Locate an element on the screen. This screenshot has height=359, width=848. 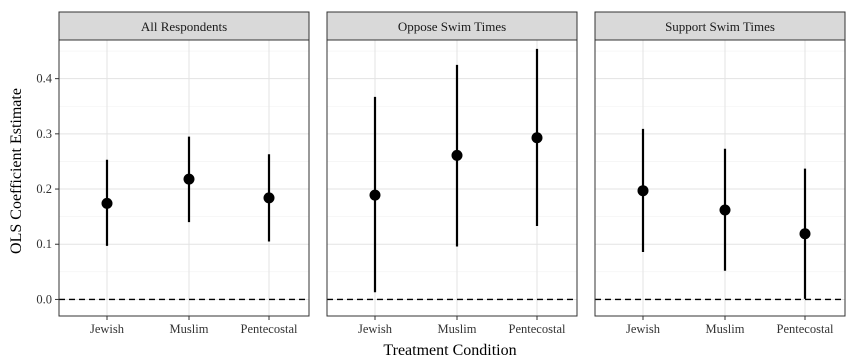
y-tick-label: 0.2 is located at coordinates (44, 189).